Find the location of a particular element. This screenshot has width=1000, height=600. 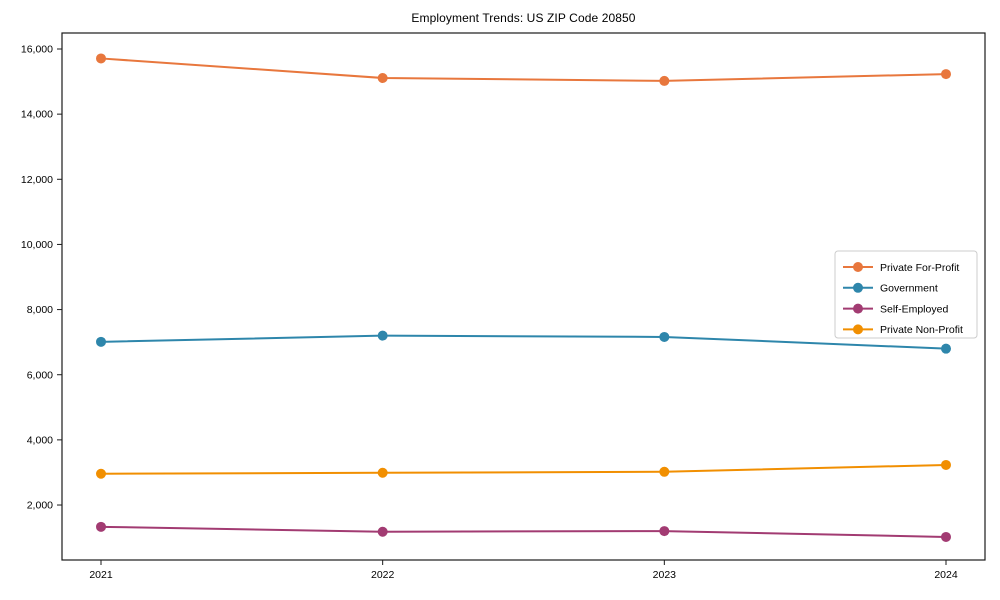

legend-item: Self-Employed is located at coordinates (895, 309).